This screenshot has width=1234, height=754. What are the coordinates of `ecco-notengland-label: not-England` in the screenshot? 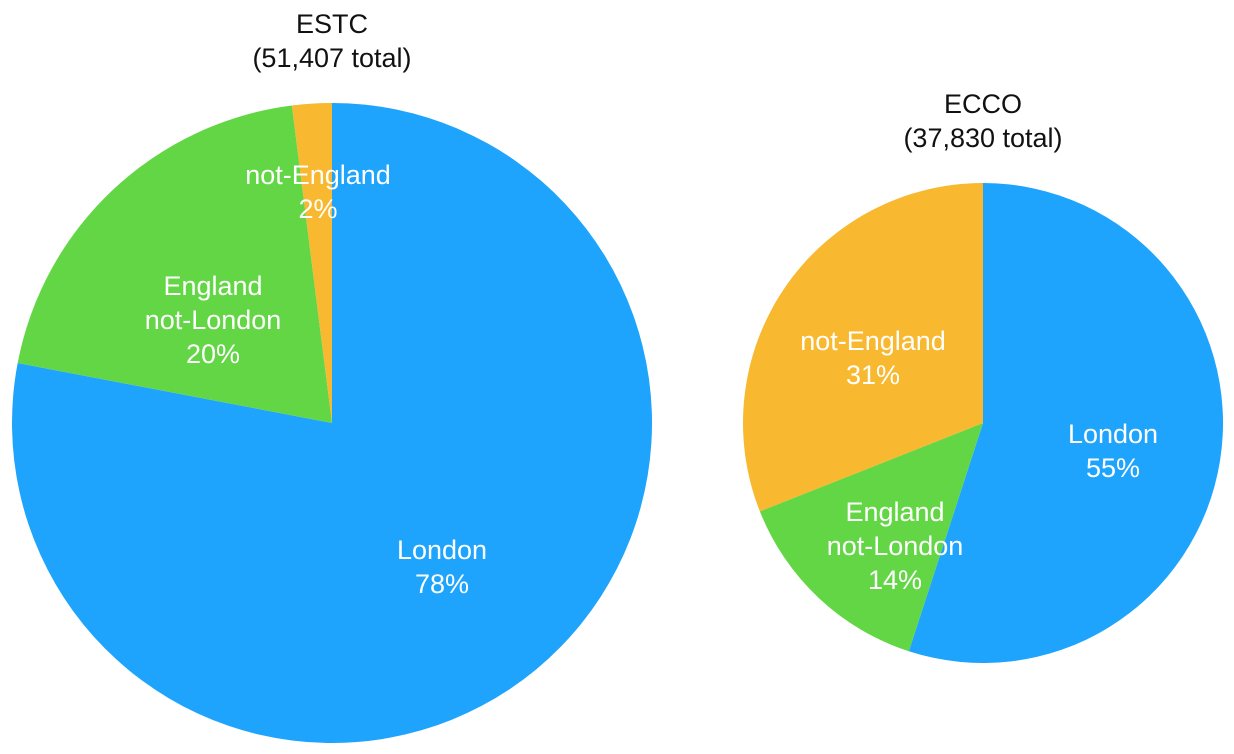 It's located at (873, 341).